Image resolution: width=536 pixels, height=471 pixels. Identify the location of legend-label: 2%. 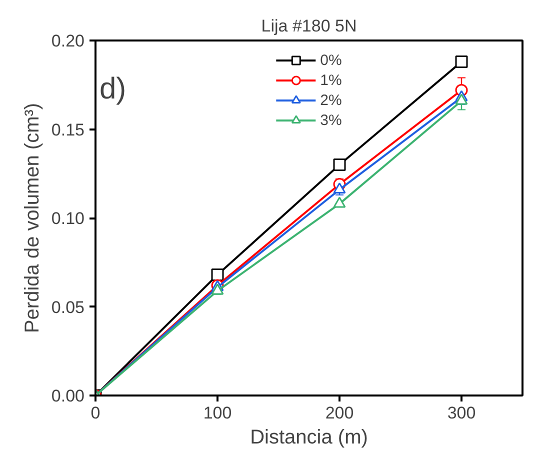
(331, 100).